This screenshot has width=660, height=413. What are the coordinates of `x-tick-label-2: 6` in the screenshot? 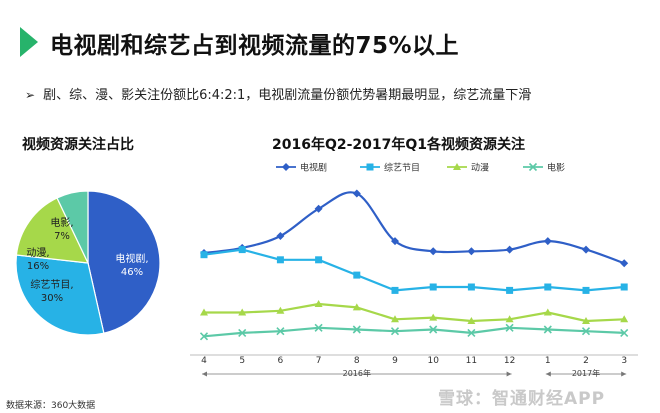 It's located at (281, 361).